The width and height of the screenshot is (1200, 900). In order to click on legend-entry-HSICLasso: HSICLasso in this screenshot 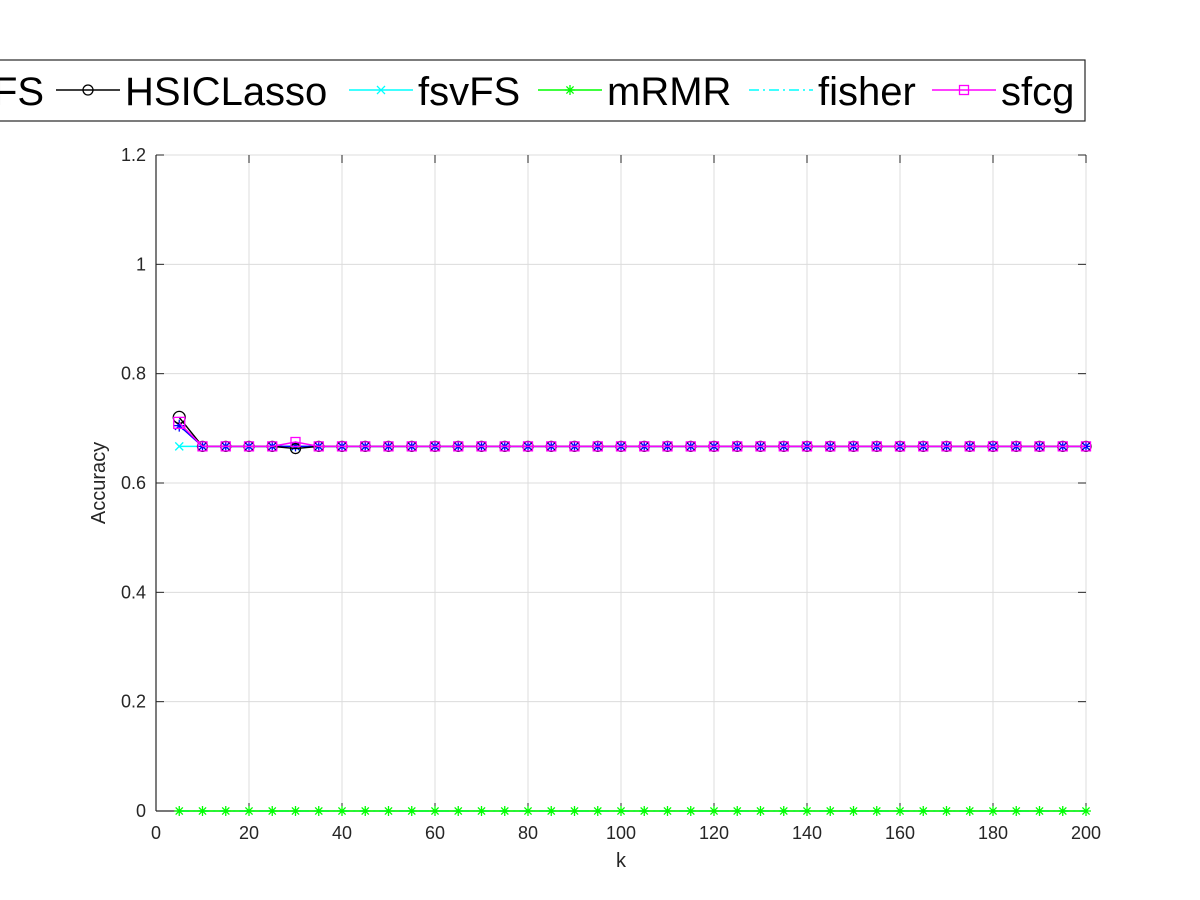, I will do `click(191, 92)`.